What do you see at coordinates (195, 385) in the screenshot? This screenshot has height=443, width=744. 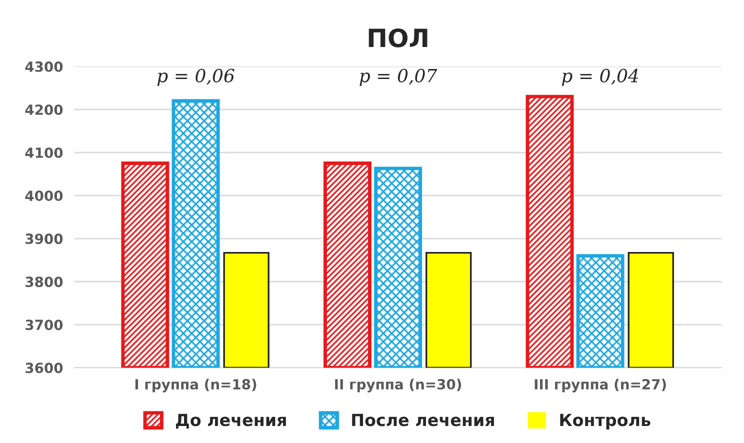 I see `x-tick-label: I группа (n=18)` at bounding box center [195, 385].